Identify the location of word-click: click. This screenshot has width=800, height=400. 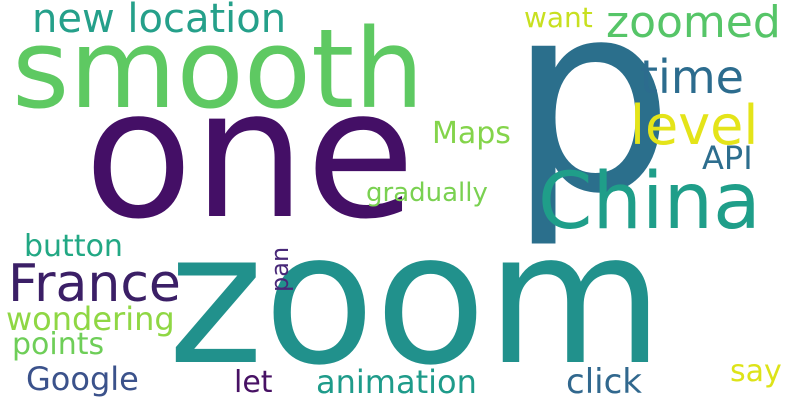
(604, 381).